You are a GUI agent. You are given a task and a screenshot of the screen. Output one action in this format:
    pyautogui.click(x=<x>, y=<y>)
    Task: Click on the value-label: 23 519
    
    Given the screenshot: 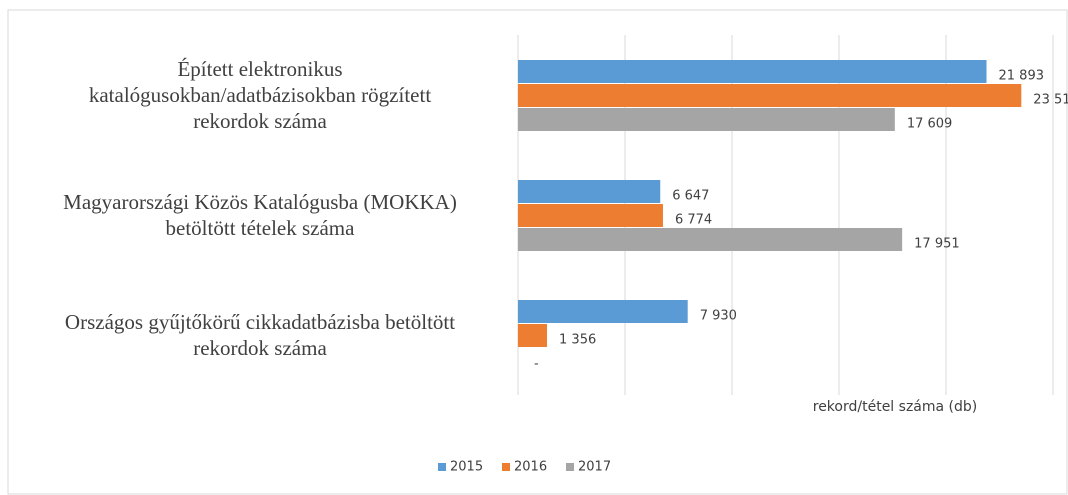 What is the action you would take?
    pyautogui.click(x=1050, y=100)
    